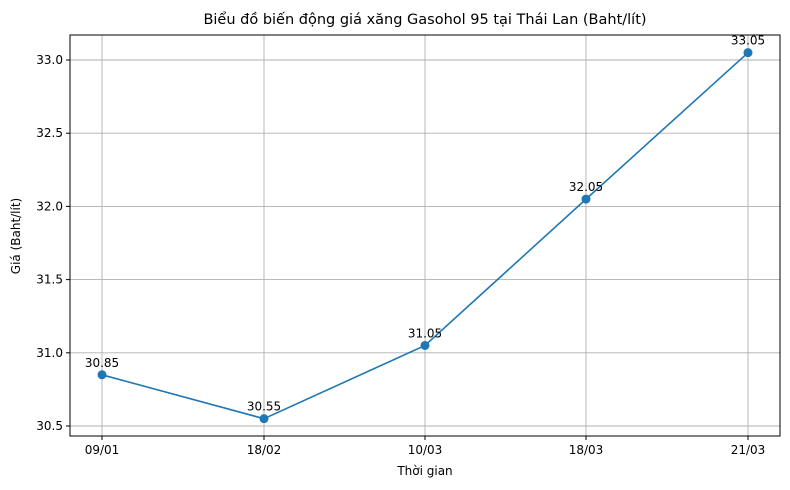 The height and width of the screenshot is (490, 790). What do you see at coordinates (586, 450) in the screenshot?
I see `x-tick-label: 18/03` at bounding box center [586, 450].